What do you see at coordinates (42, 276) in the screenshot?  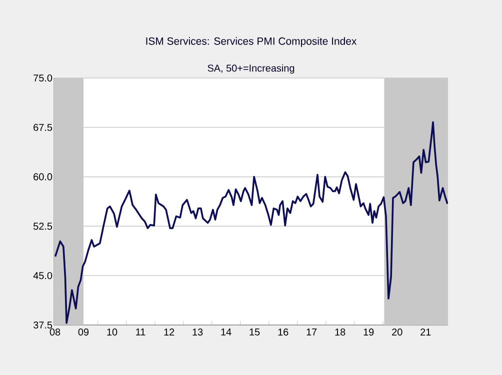 I see `y-tick-label: 45.0` at bounding box center [42, 276].